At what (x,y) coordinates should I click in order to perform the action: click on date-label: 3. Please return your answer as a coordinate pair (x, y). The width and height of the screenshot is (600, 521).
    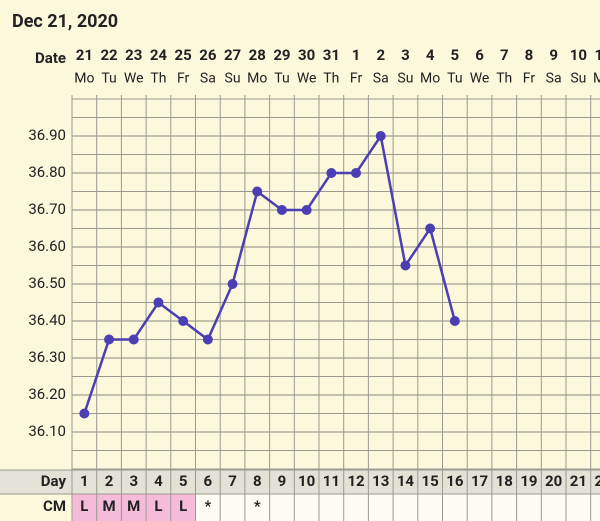
    Looking at the image, I should click on (405, 55).